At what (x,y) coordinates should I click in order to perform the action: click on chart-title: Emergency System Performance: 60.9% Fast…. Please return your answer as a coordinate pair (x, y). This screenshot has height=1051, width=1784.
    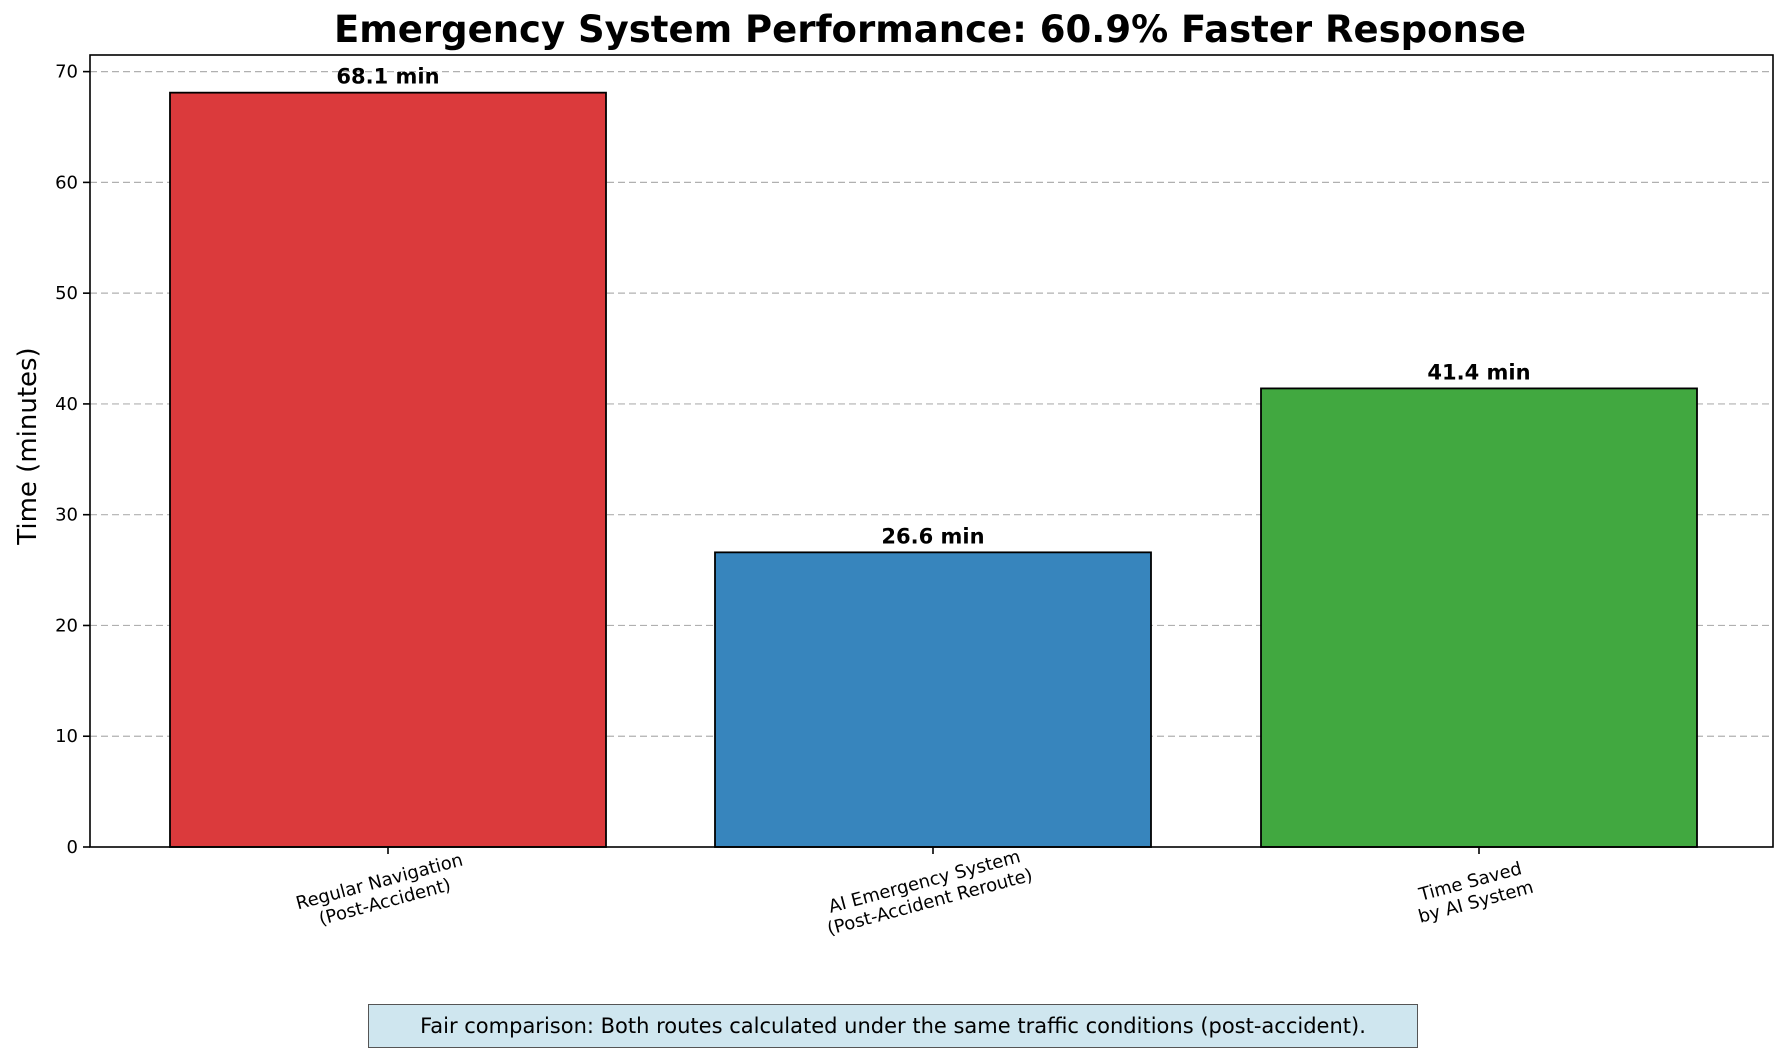
    Looking at the image, I should click on (930, 29).